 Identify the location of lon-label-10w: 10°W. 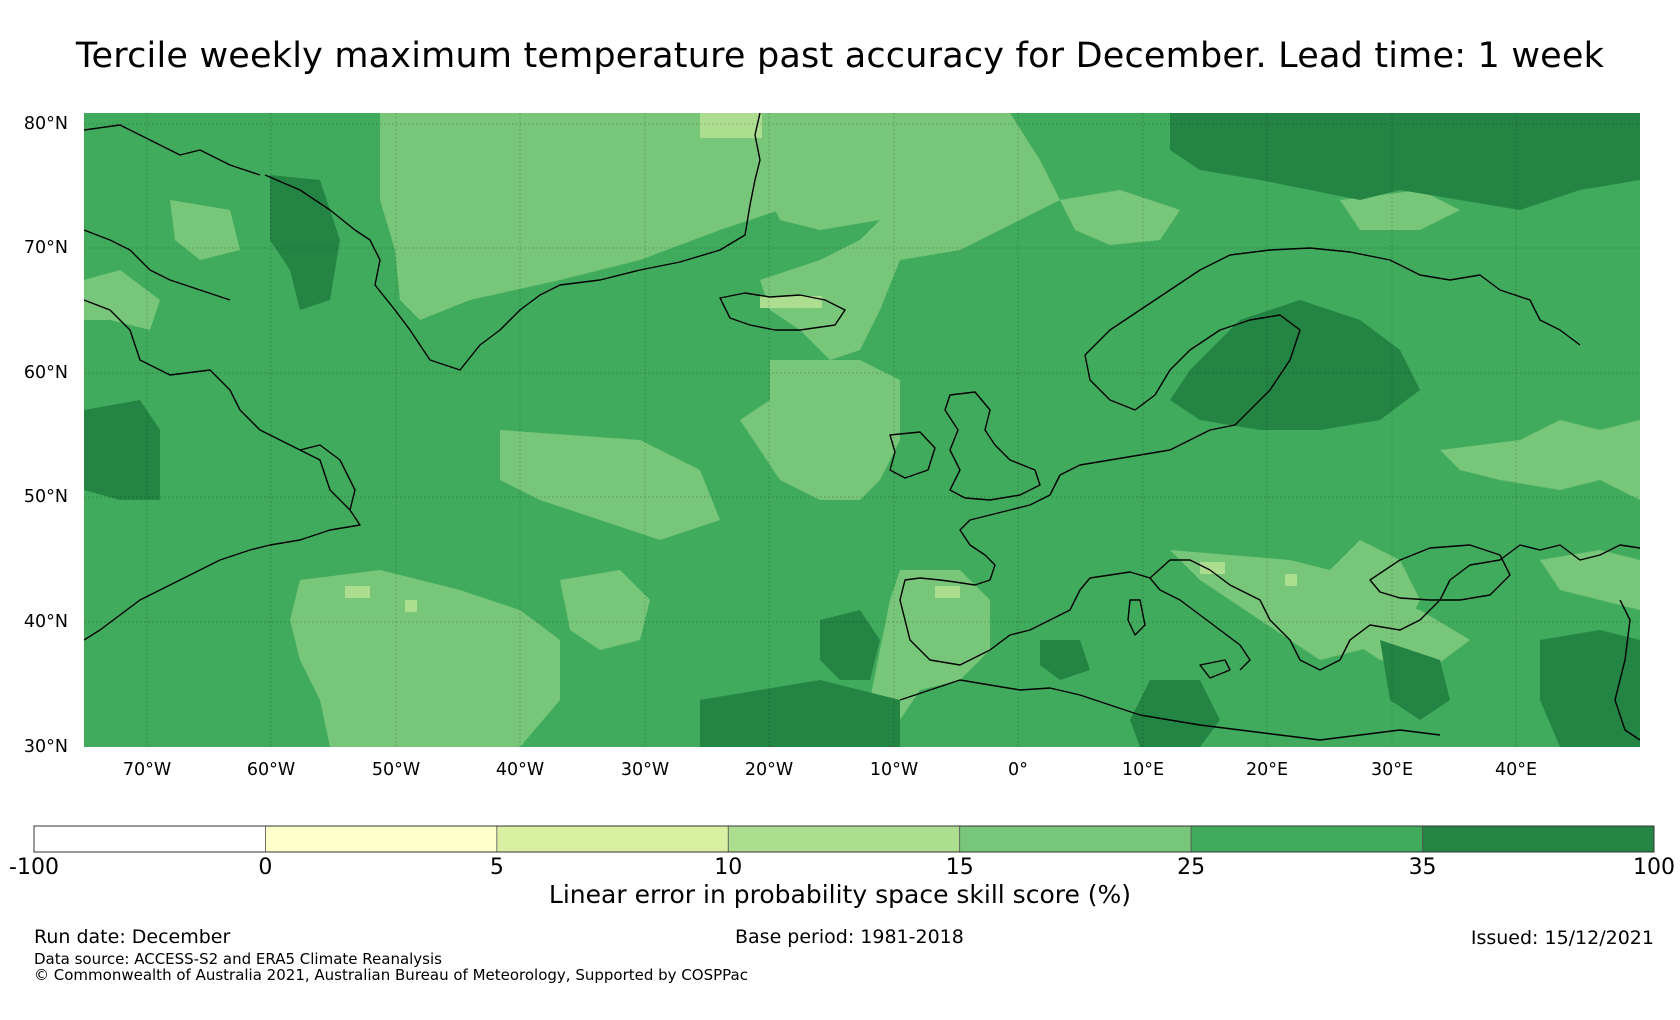
(894, 770).